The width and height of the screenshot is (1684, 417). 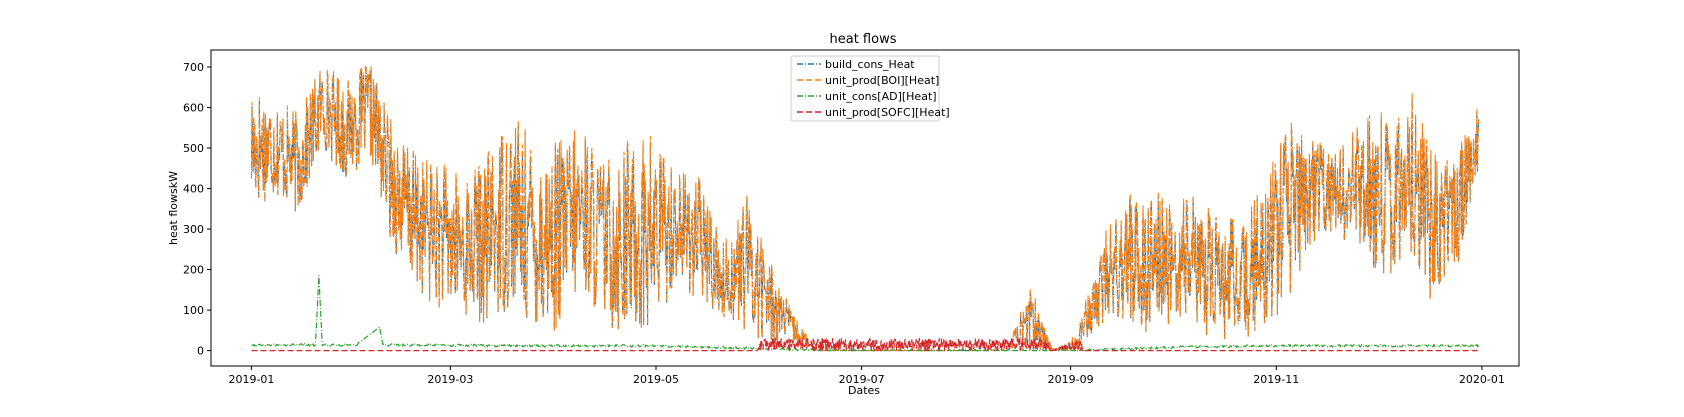 What do you see at coordinates (881, 96) in the screenshot?
I see `legend-label: unit_cons[AD][Heat]` at bounding box center [881, 96].